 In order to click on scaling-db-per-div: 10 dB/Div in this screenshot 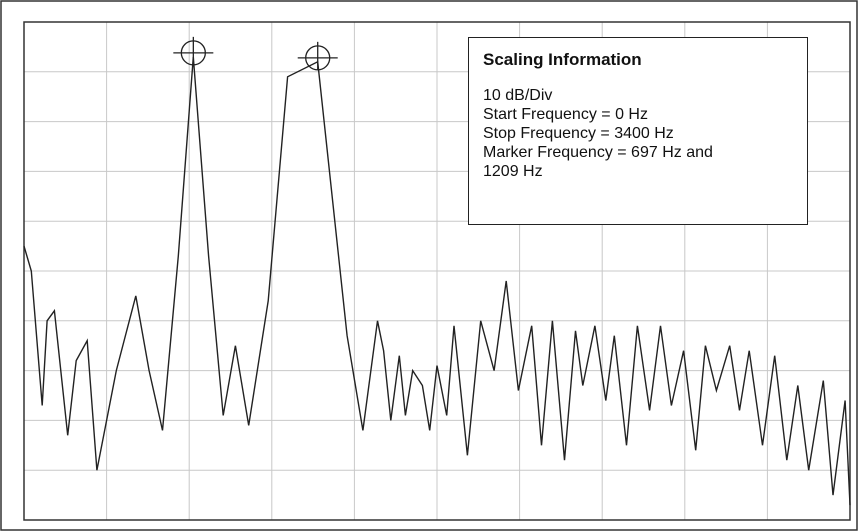, I will do `click(518, 95)`.